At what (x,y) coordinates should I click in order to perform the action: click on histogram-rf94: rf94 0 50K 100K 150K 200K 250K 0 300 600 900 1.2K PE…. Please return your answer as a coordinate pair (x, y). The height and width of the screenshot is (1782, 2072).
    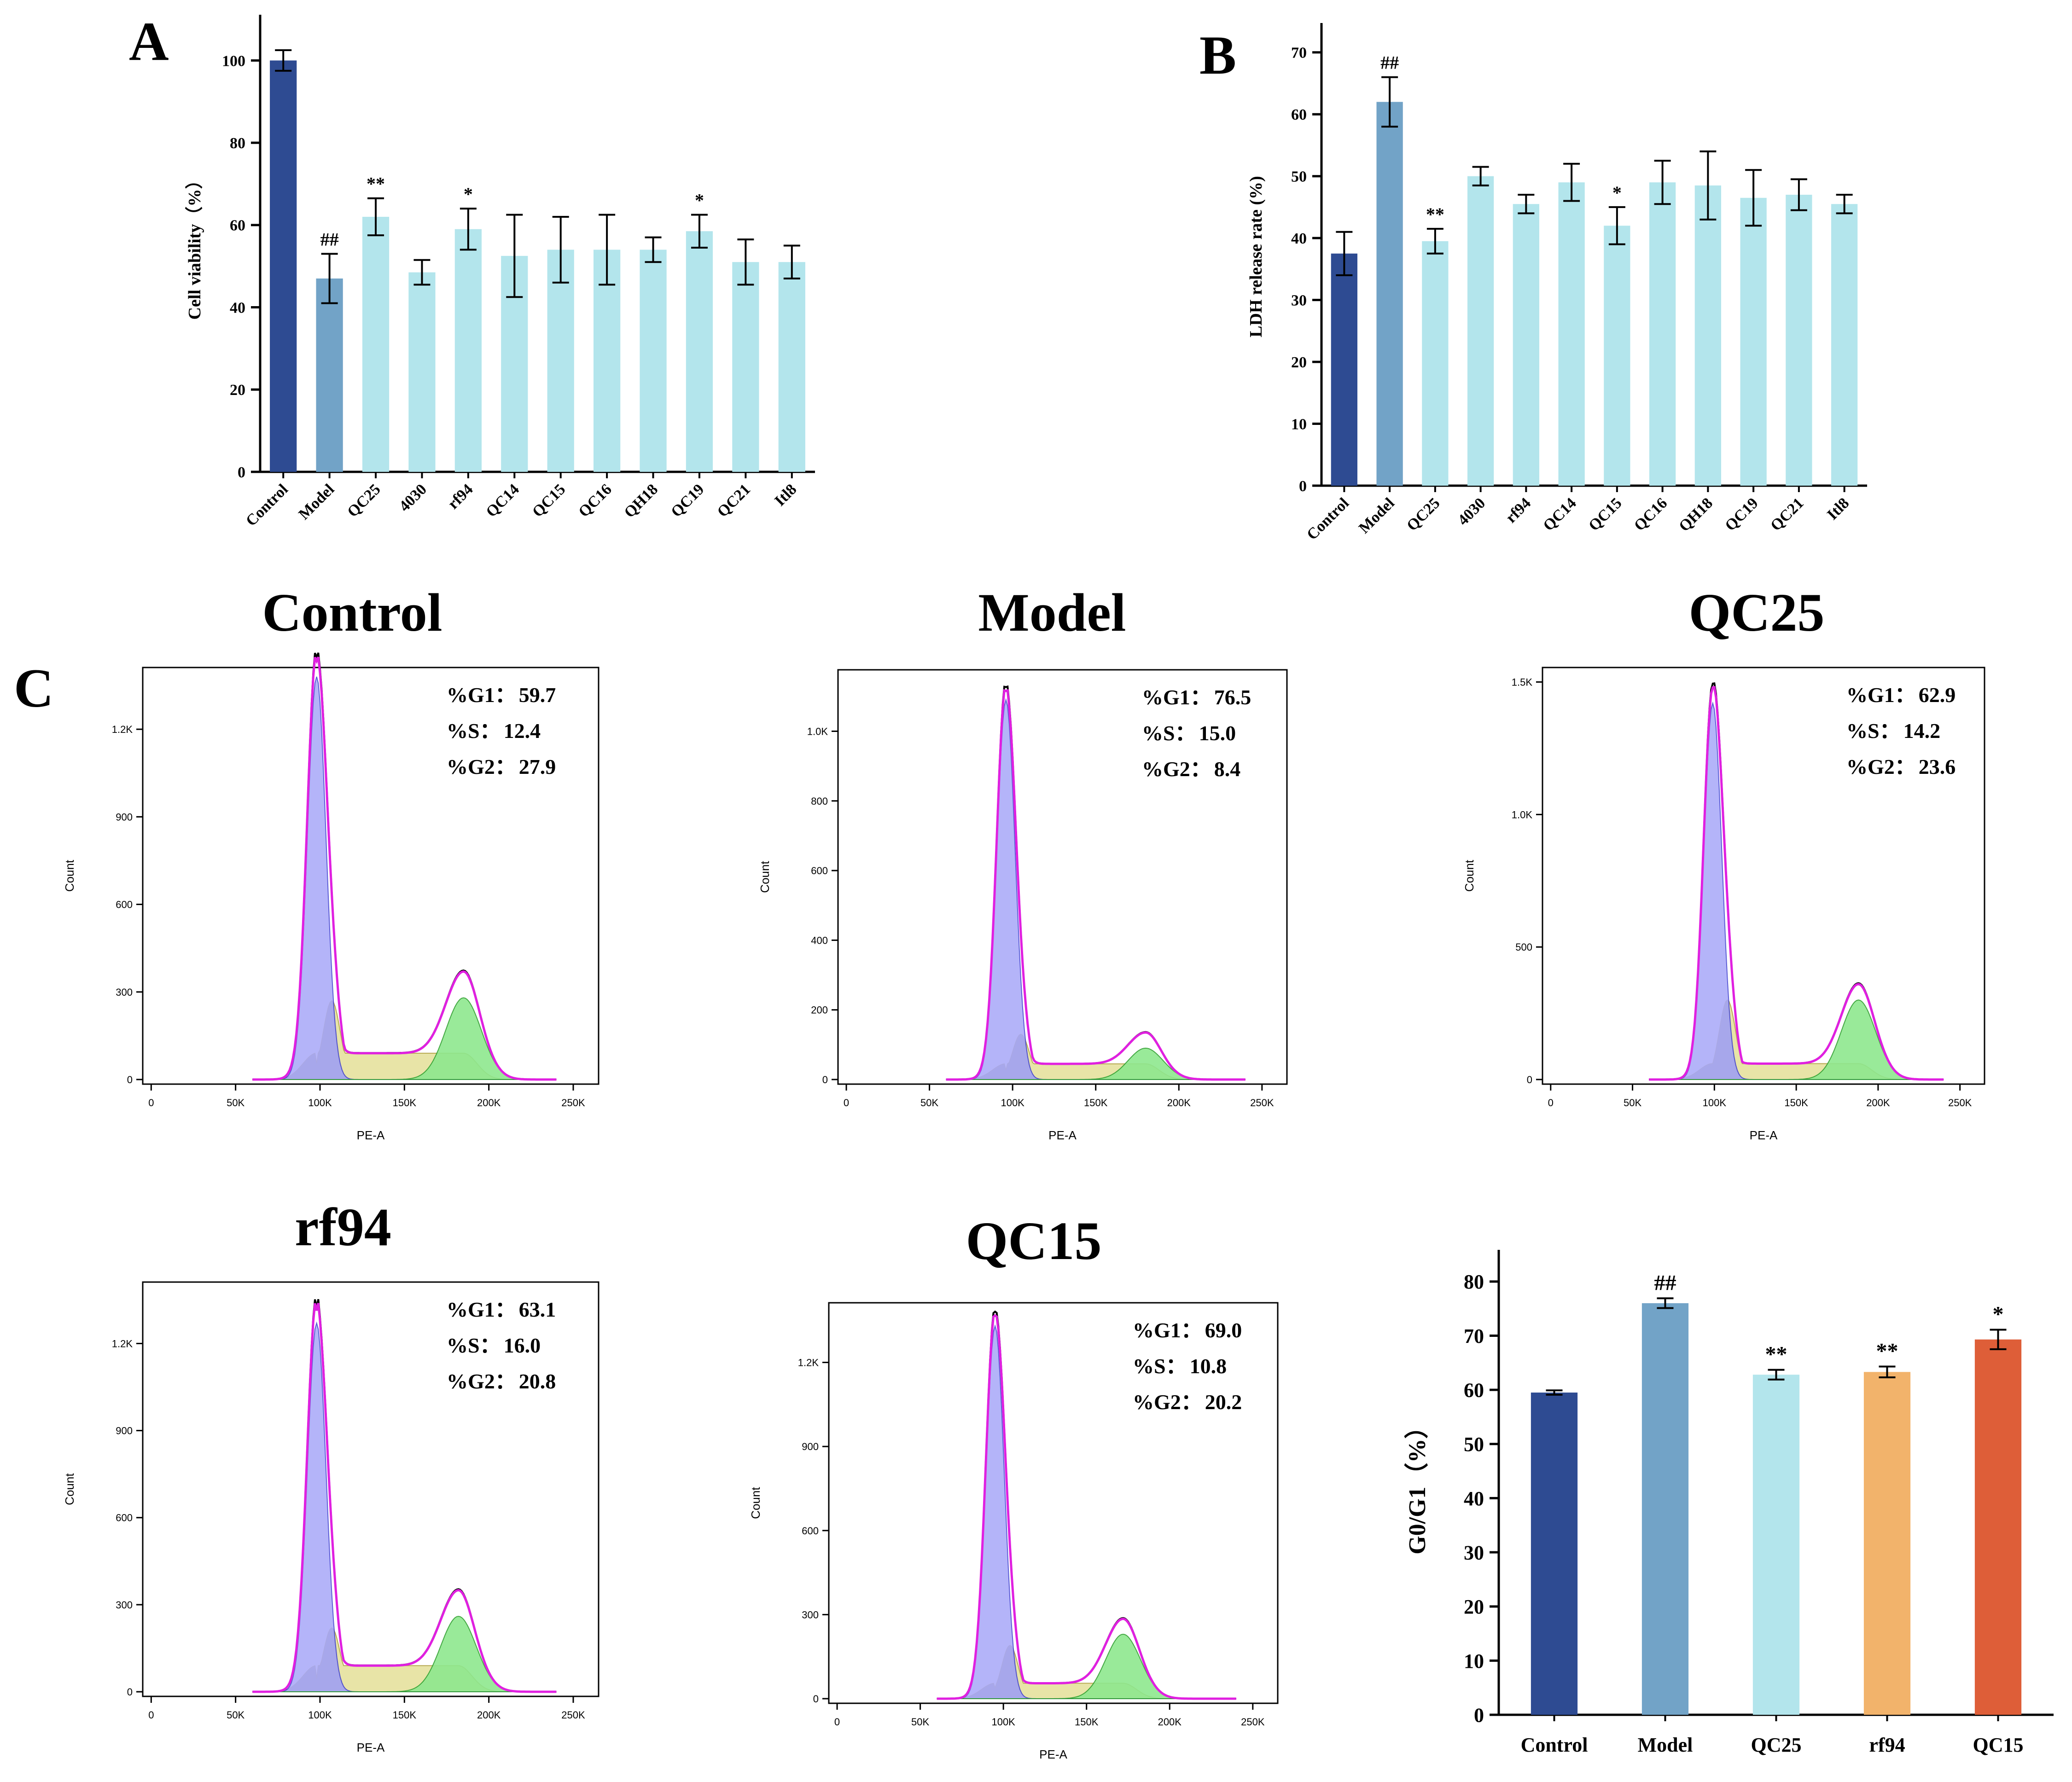
    Looking at the image, I should click on (331, 1475).